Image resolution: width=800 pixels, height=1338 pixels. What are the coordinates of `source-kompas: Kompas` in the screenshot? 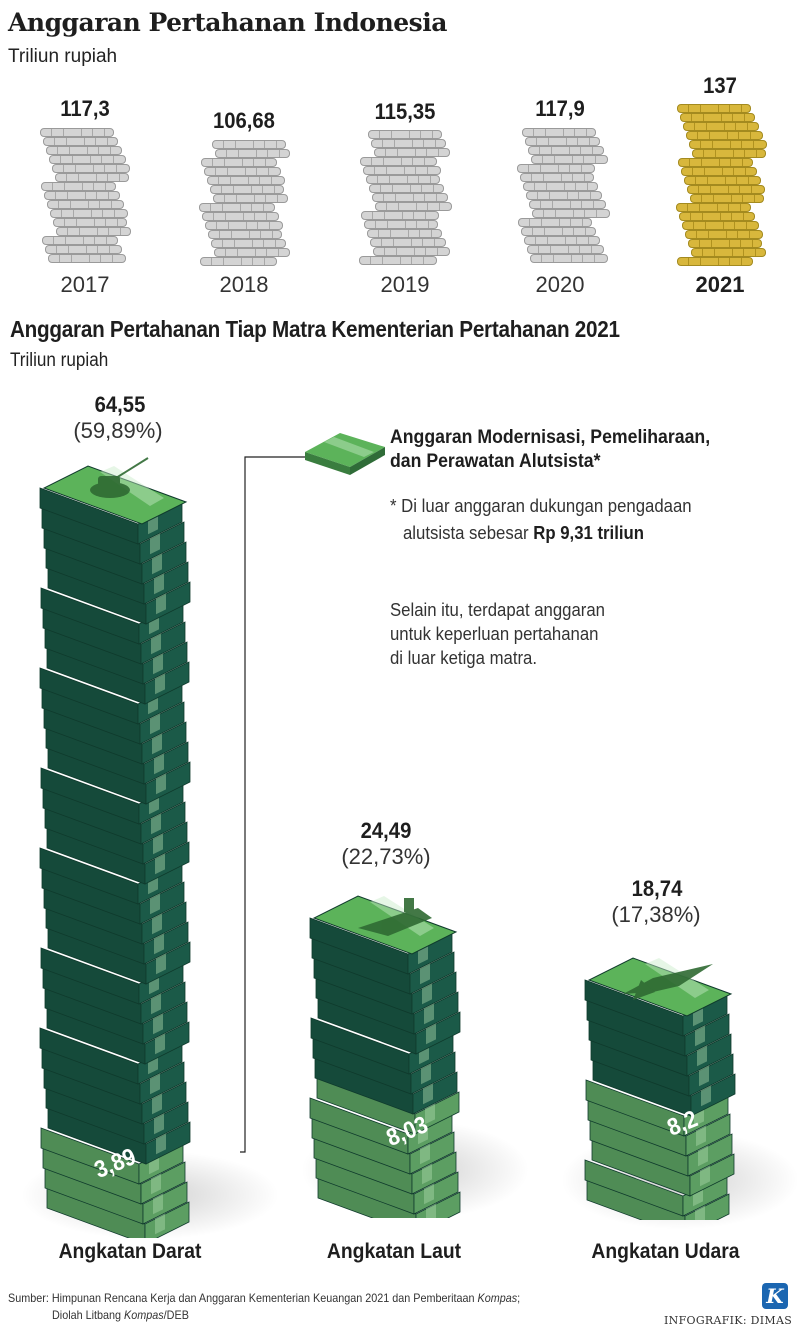 It's located at (497, 1298).